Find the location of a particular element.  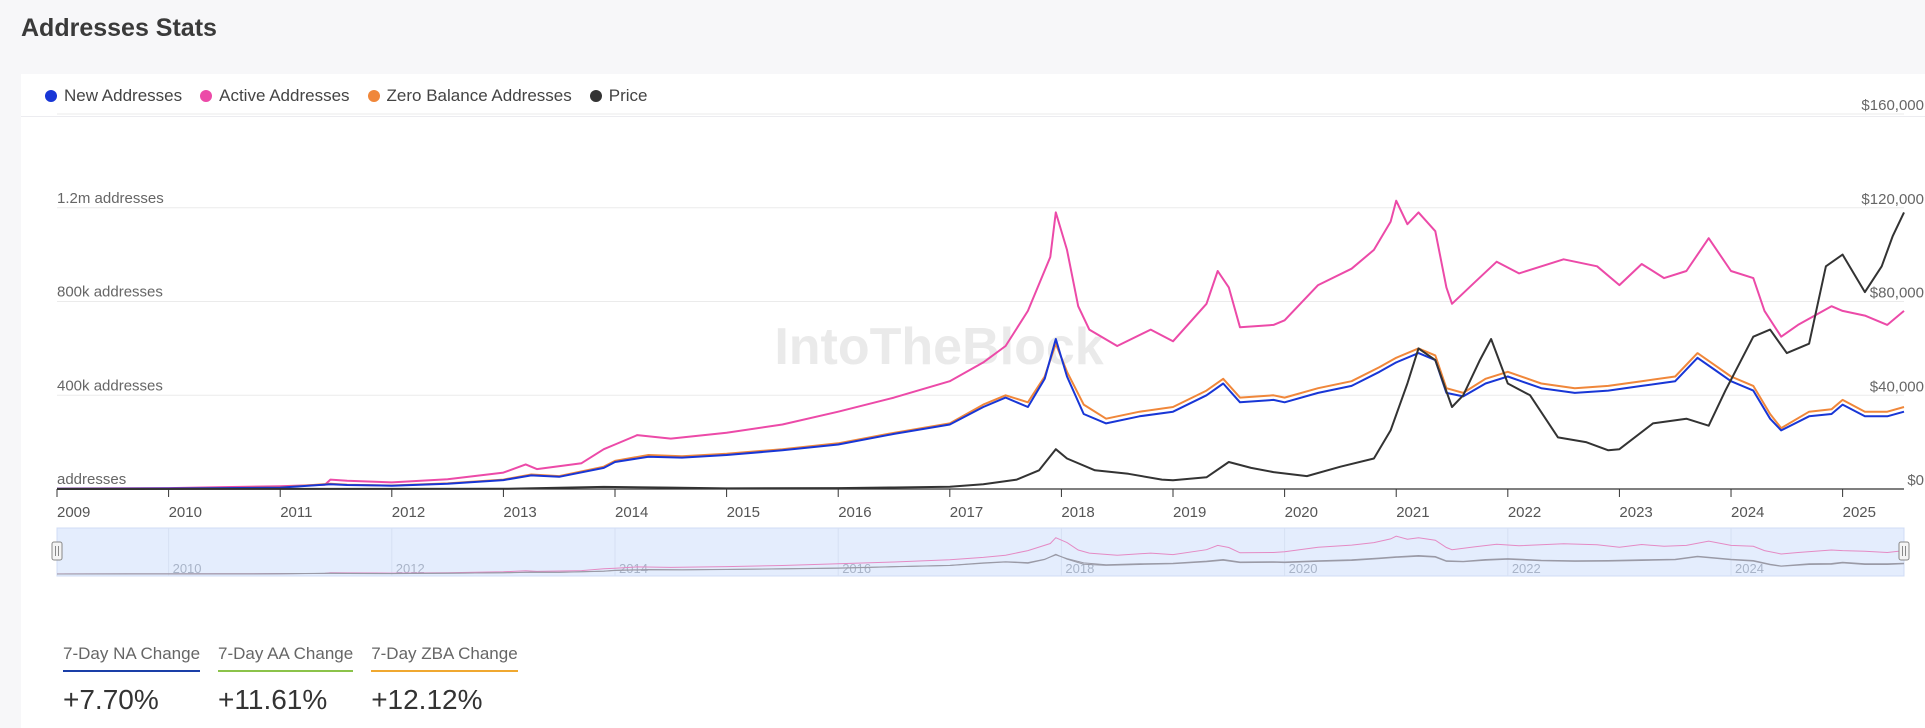

navigator-range is located at coordinates (980, 552).